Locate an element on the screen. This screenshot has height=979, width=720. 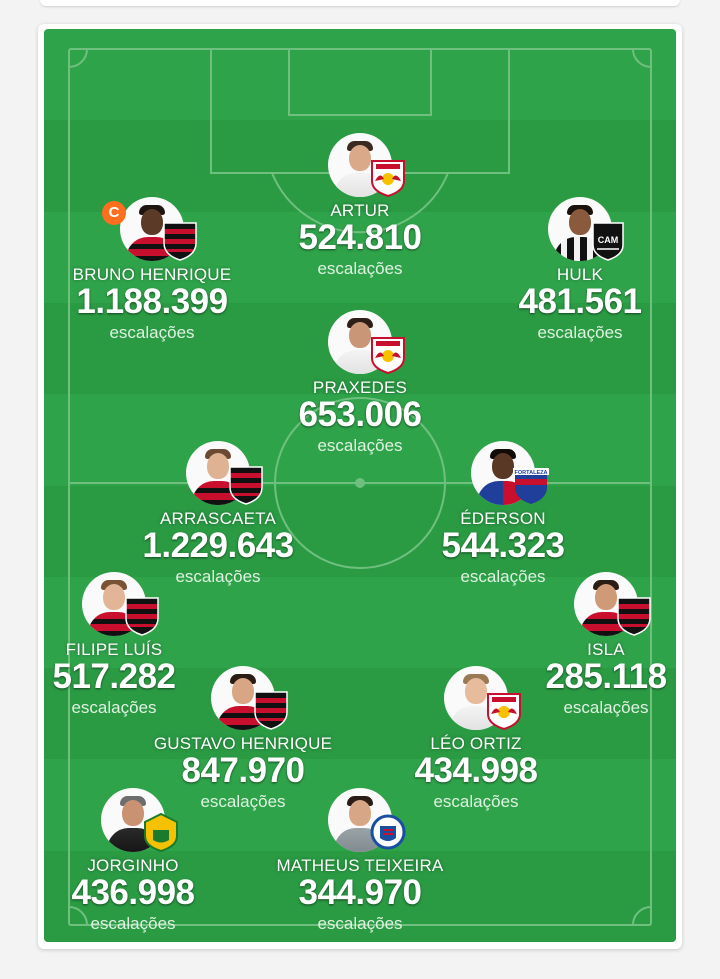
player-name: ARRASCAETA is located at coordinates (218, 518).